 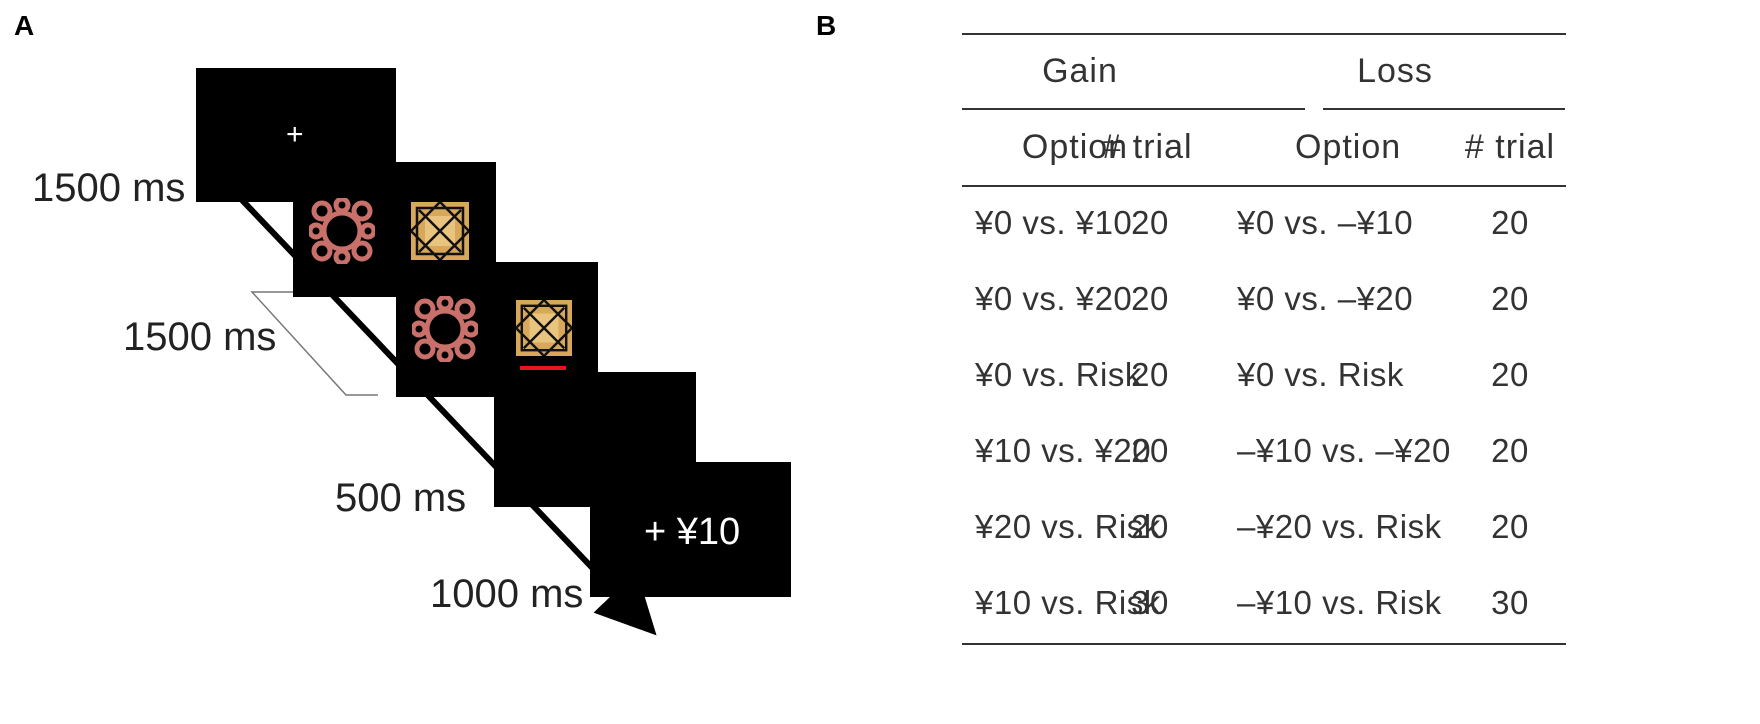 I want to click on panel-label-b: B, so click(x=826, y=25).